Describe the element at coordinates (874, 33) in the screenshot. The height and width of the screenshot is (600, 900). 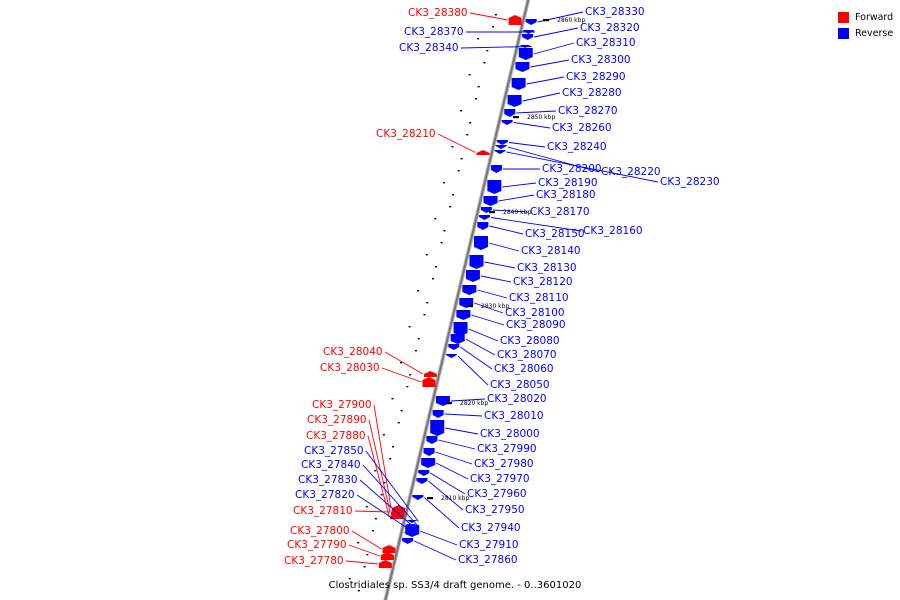
I see `legend-label-reverse: Reverse` at that location.